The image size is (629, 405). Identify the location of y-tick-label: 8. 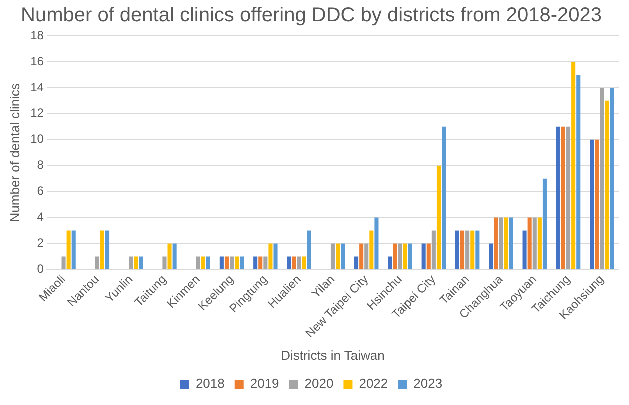
(40, 165).